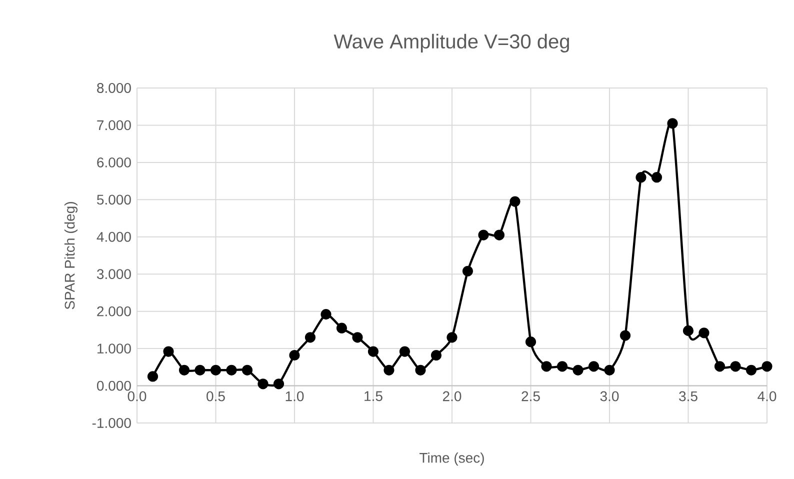 Image resolution: width=794 pixels, height=479 pixels. What do you see at coordinates (215, 396) in the screenshot?
I see `x-tick-label: 0.5` at bounding box center [215, 396].